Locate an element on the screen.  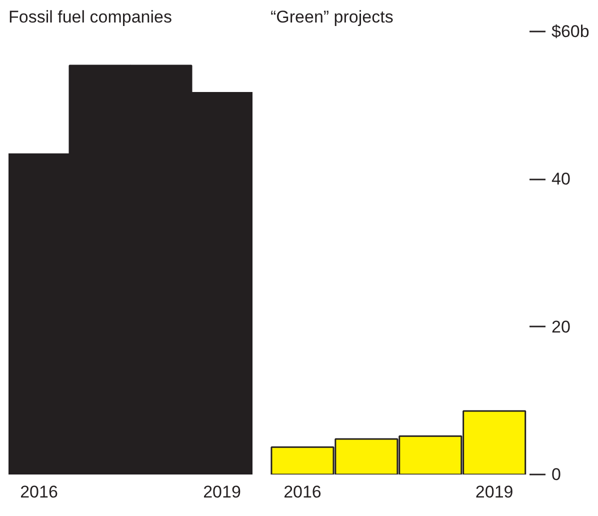
chart-title: Fossil fuel companies is located at coordinates (90, 17).